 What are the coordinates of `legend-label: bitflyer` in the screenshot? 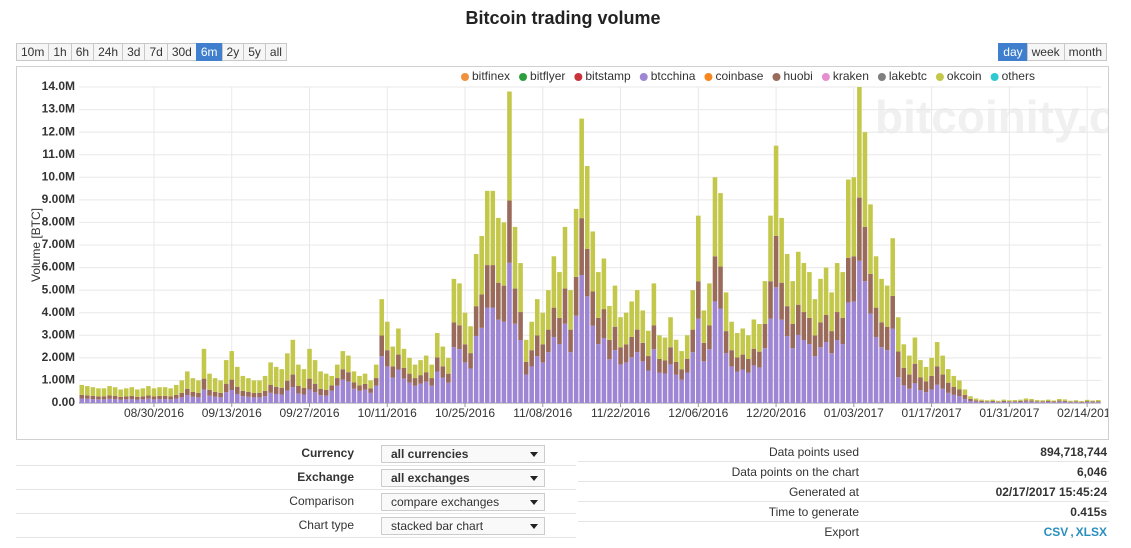 It's located at (547, 76).